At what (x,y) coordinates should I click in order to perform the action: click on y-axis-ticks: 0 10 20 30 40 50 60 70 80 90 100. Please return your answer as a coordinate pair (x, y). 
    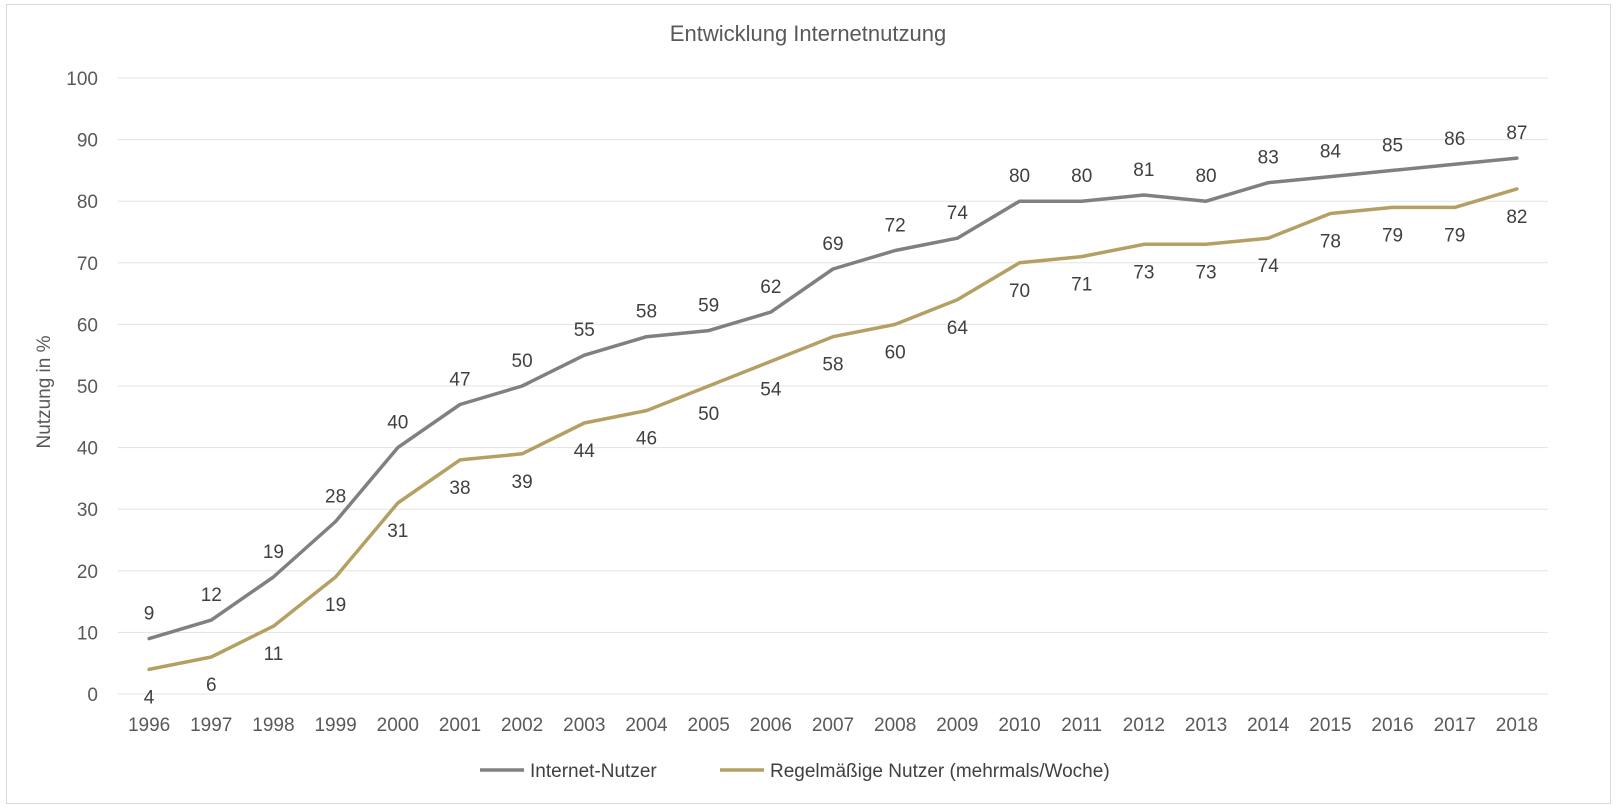
    Looking at the image, I should click on (82, 387).